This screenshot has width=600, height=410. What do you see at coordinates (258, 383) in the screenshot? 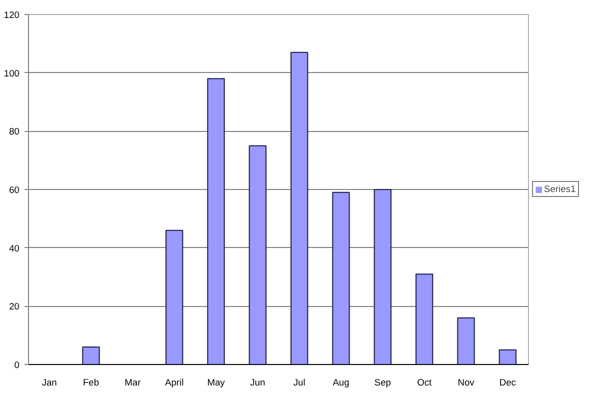
I see `x-tick-label: Jun` at bounding box center [258, 383].